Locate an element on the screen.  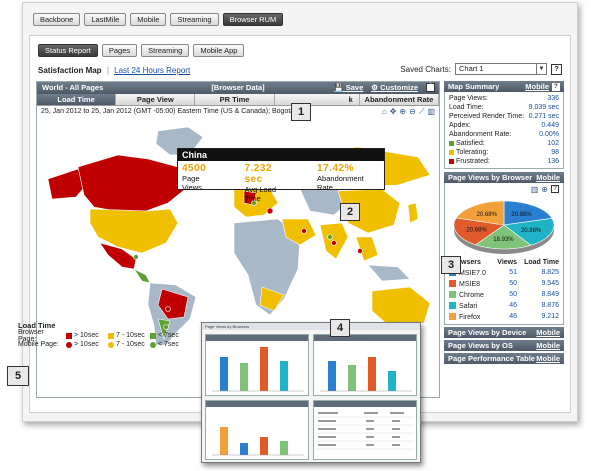
summary-row: Load Time: 9.039 sec is located at coordinates (504, 107).